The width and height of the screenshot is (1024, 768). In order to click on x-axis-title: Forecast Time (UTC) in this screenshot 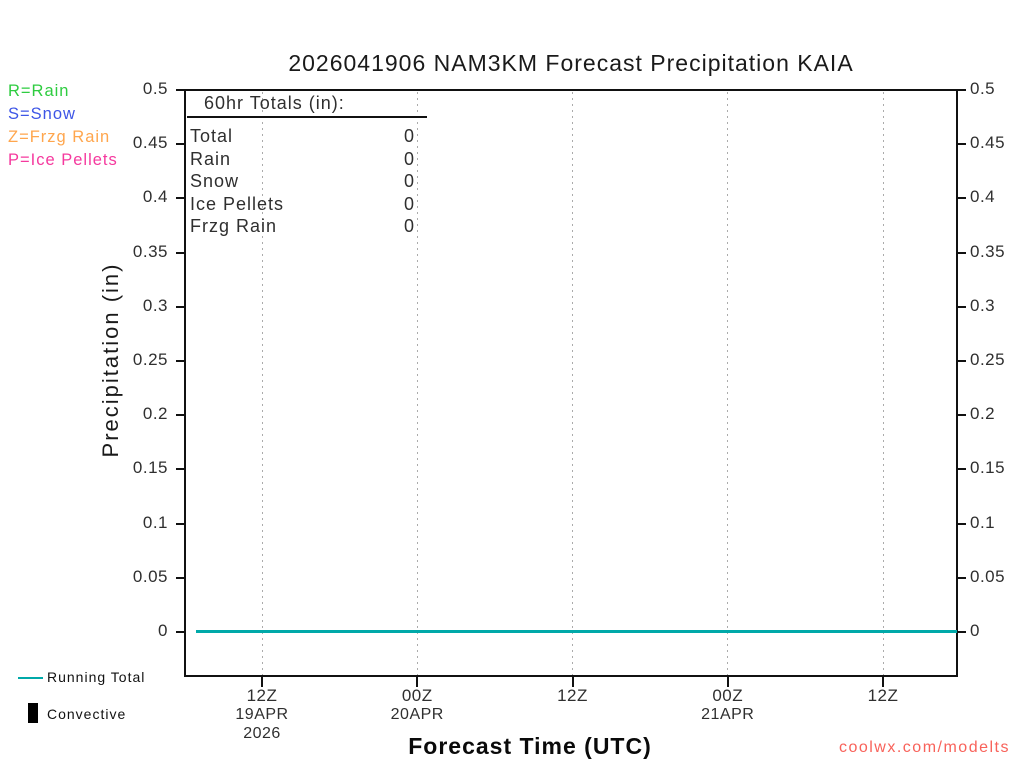, I will do `click(530, 746)`.